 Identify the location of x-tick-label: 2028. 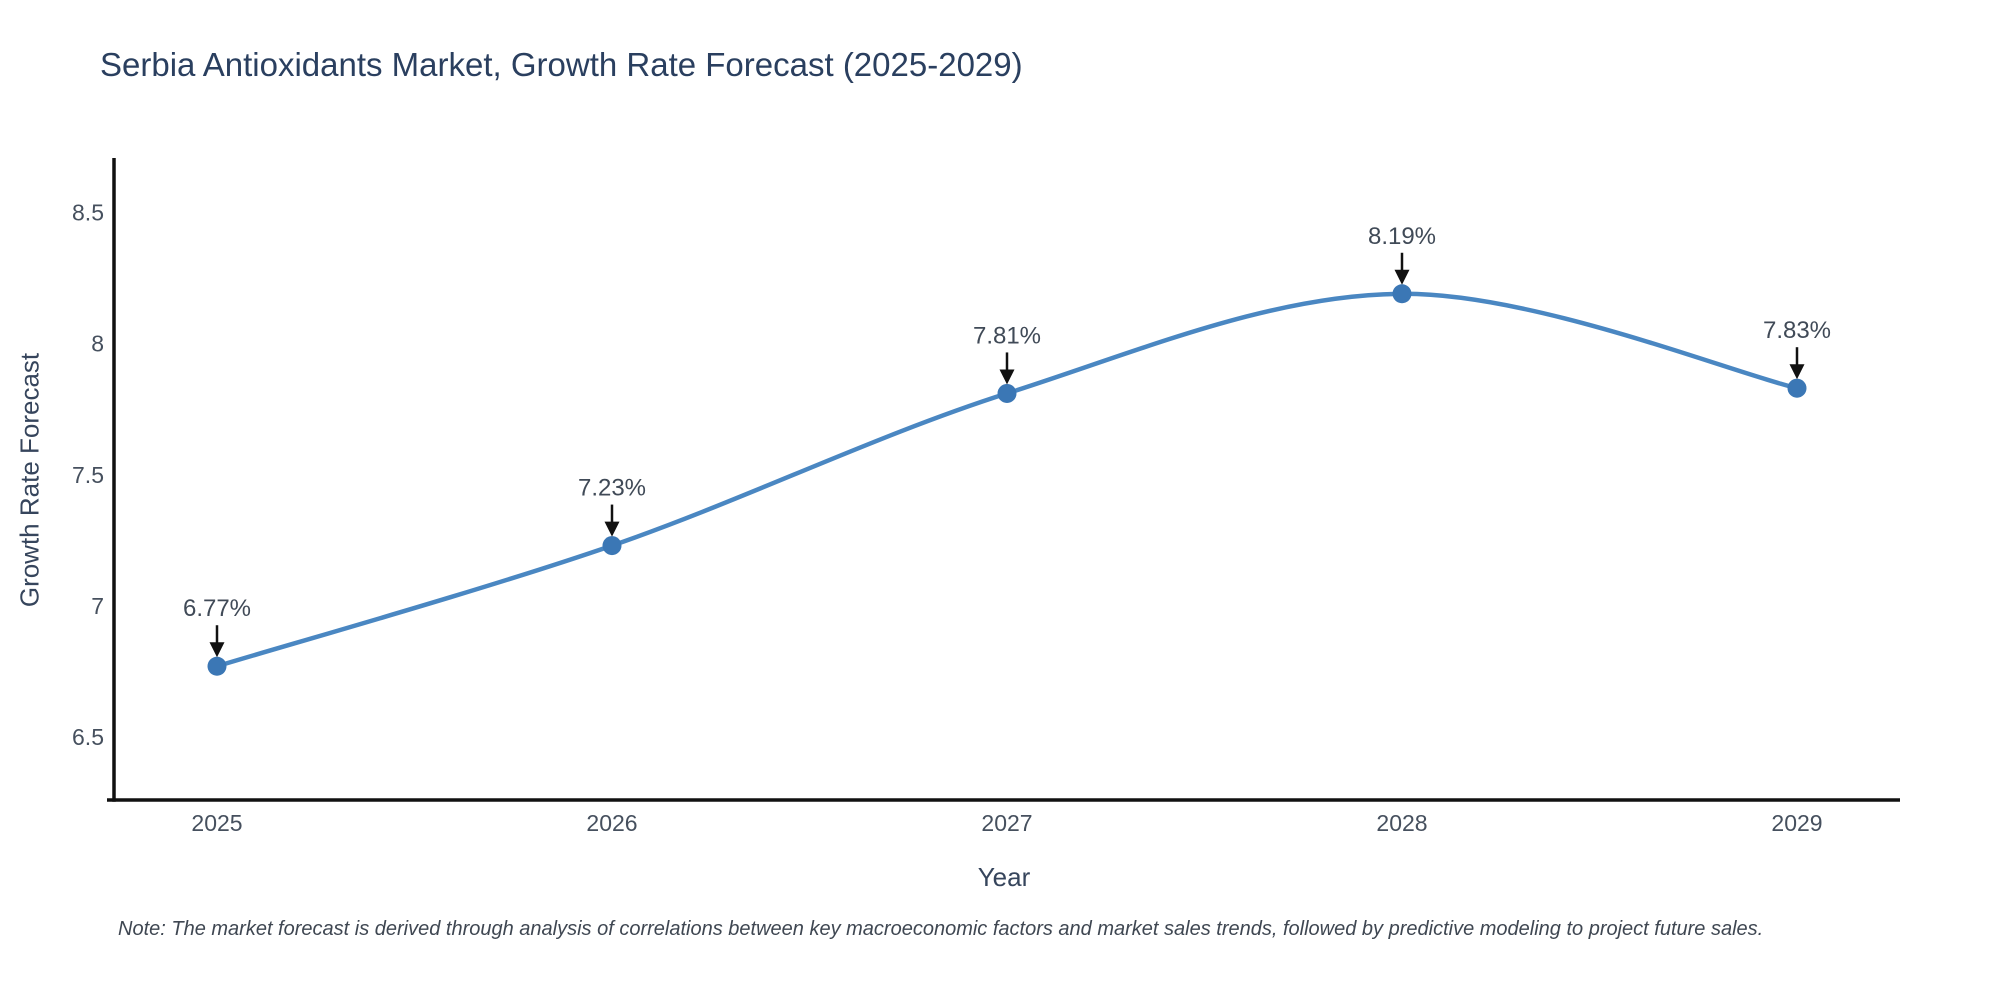
(1401, 823).